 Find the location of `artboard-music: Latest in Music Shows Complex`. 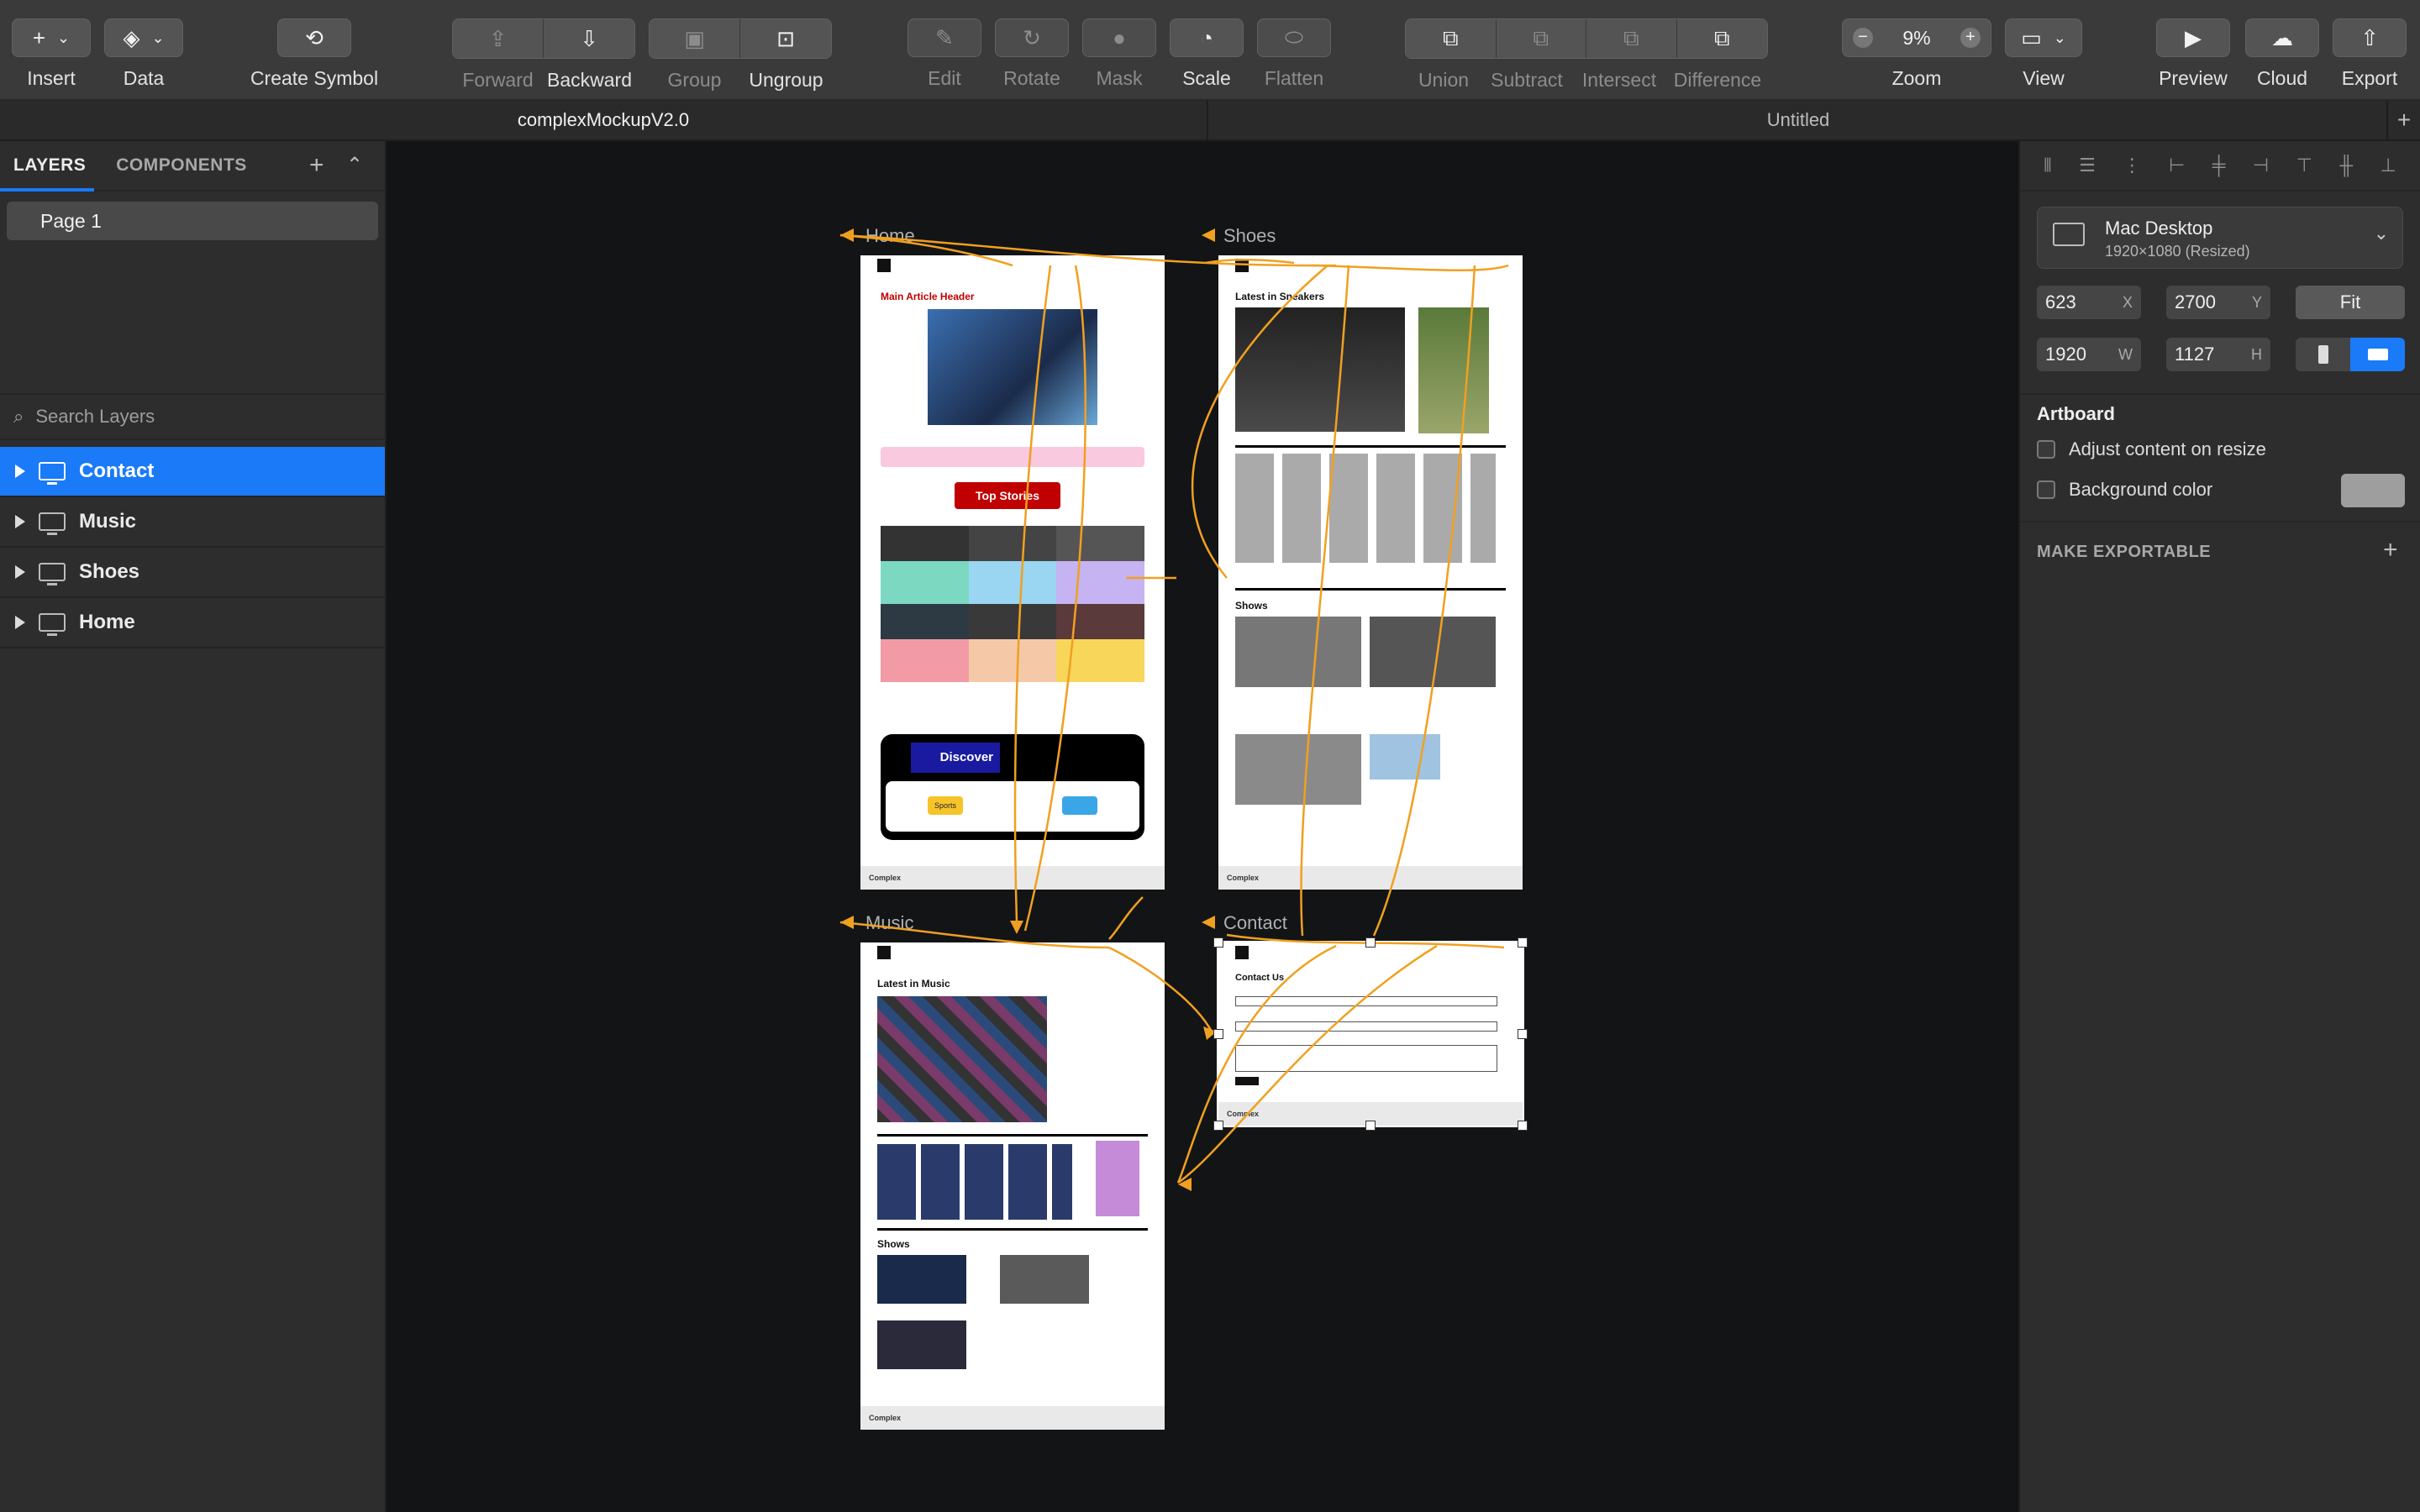

artboard-music: Latest in Music Shows Complex is located at coordinates (1013, 1186).